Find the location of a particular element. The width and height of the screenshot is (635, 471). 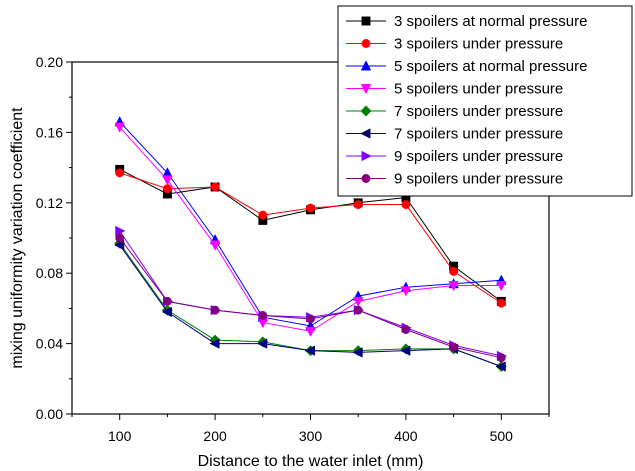

y-tick-label: 0.20 is located at coordinates (49, 62).